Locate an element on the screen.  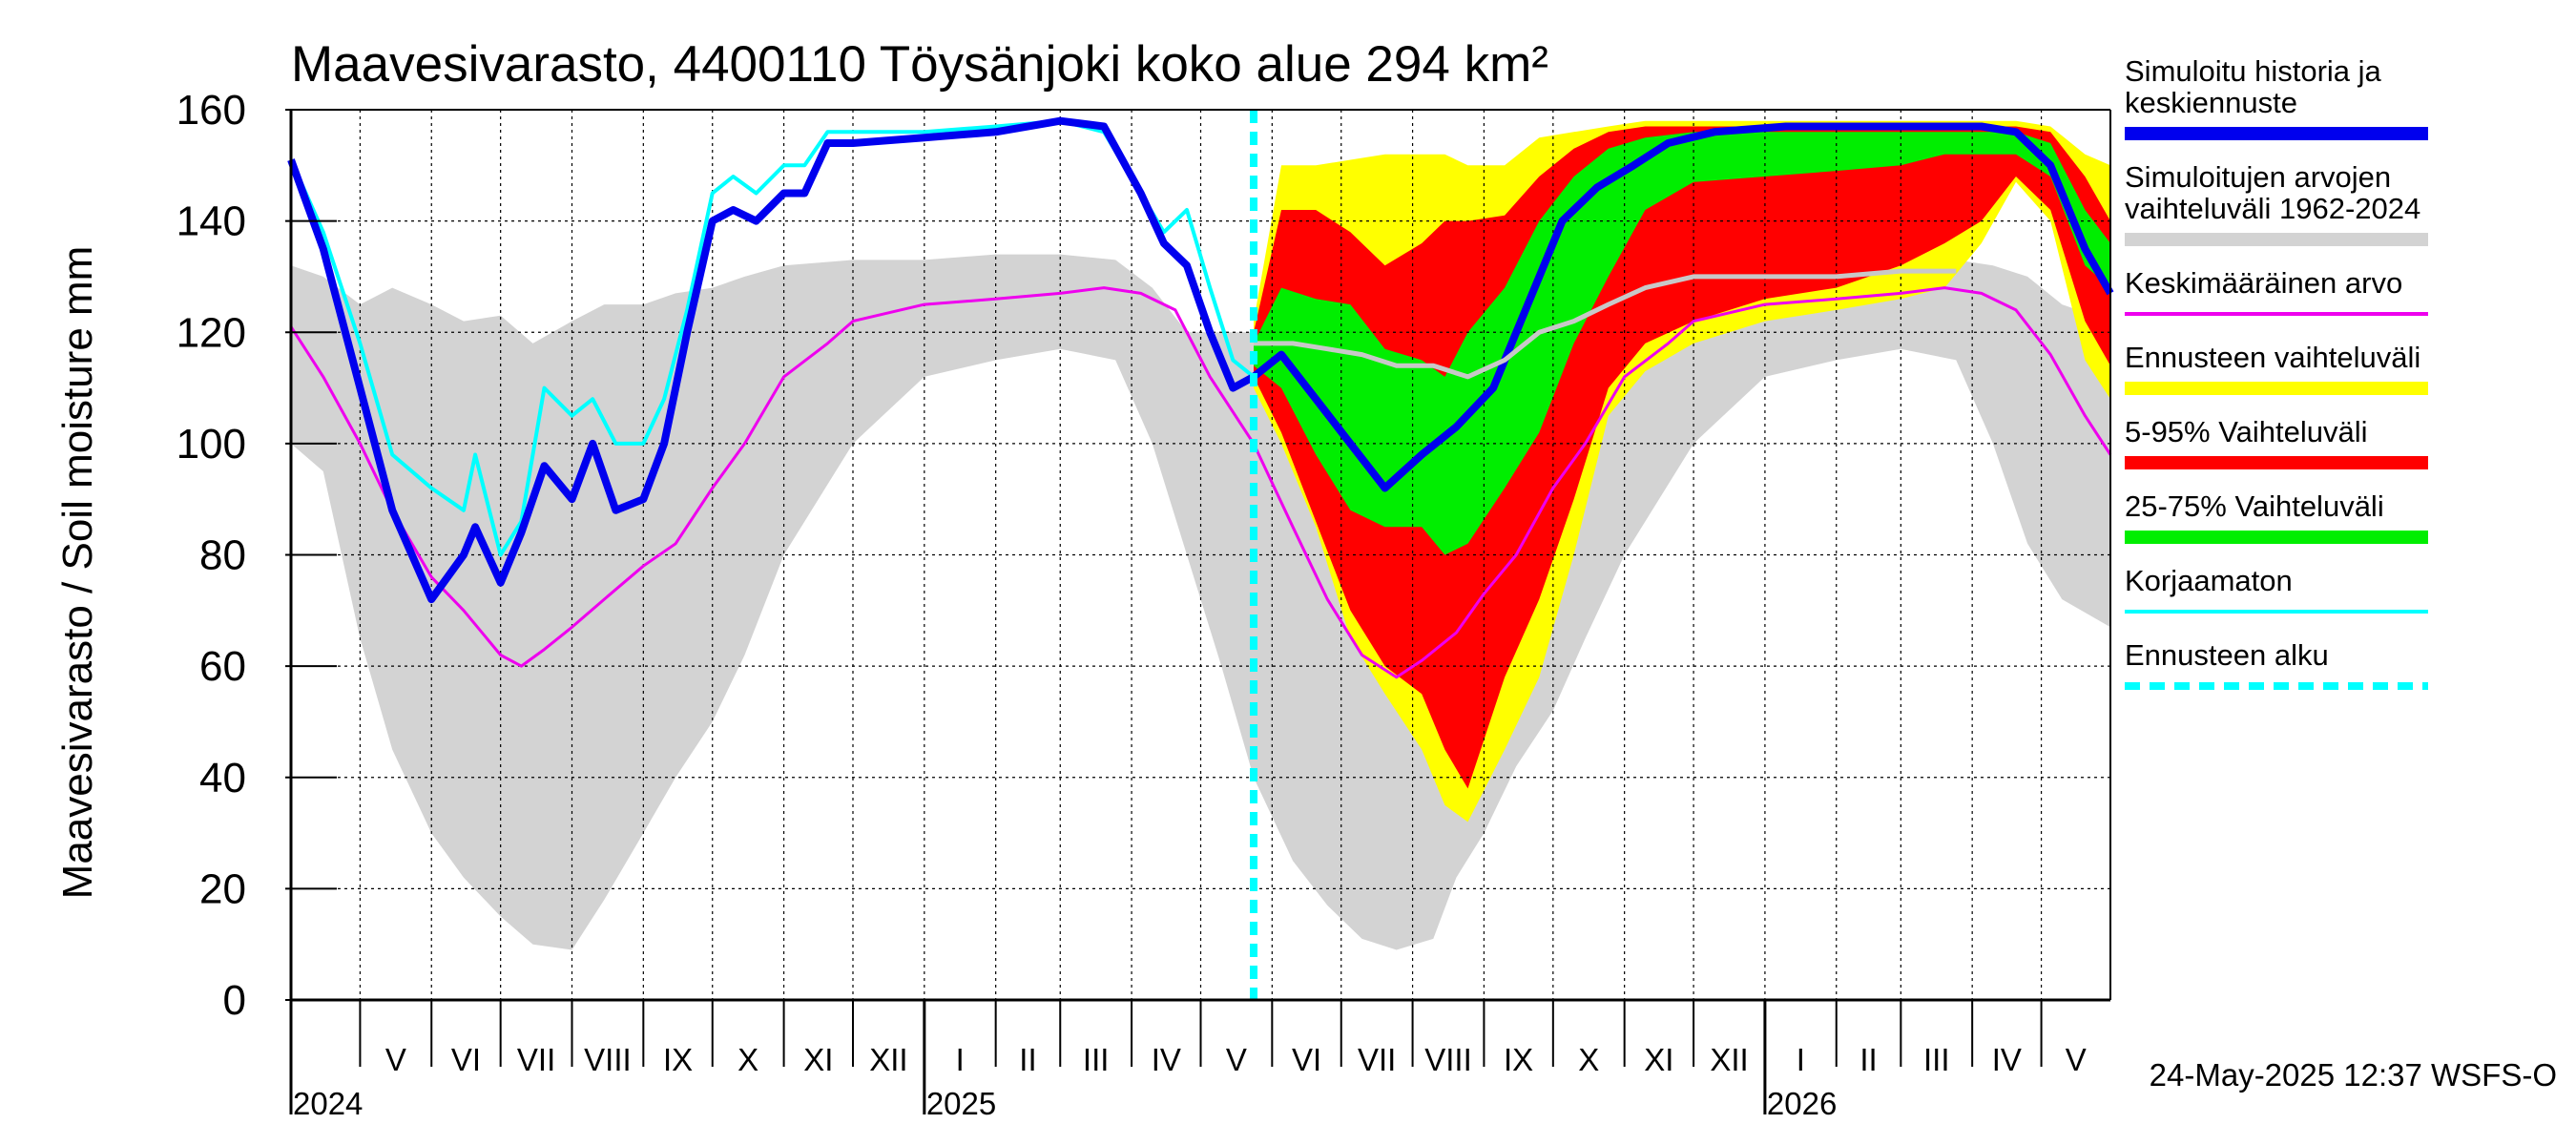
y-tick-label: 120 is located at coordinates (211, 332).